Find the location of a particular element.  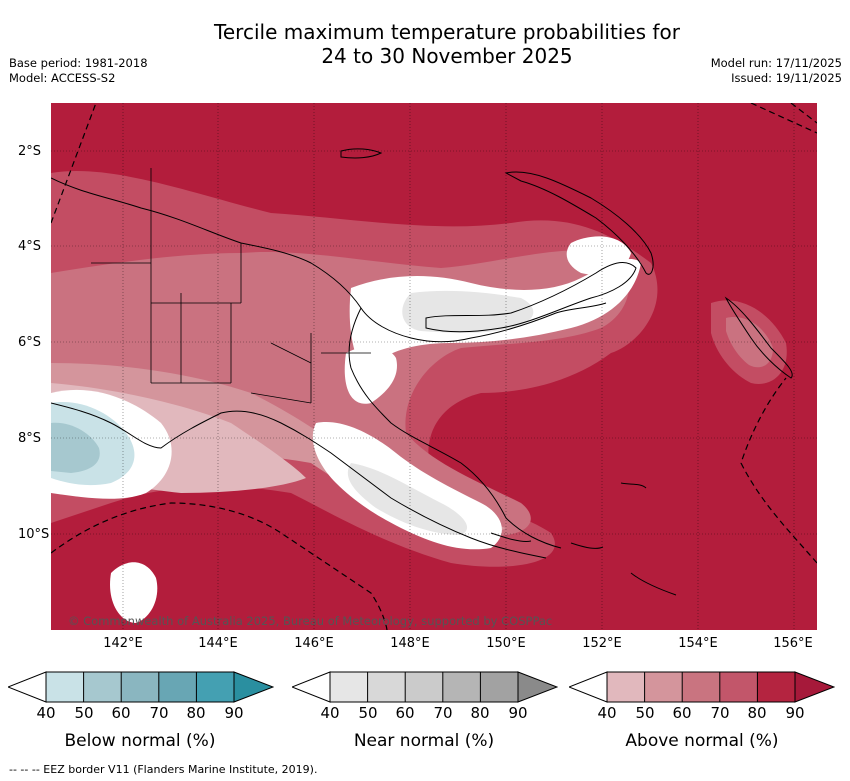

lon-tick-156e: 156°E is located at coordinates (793, 643).